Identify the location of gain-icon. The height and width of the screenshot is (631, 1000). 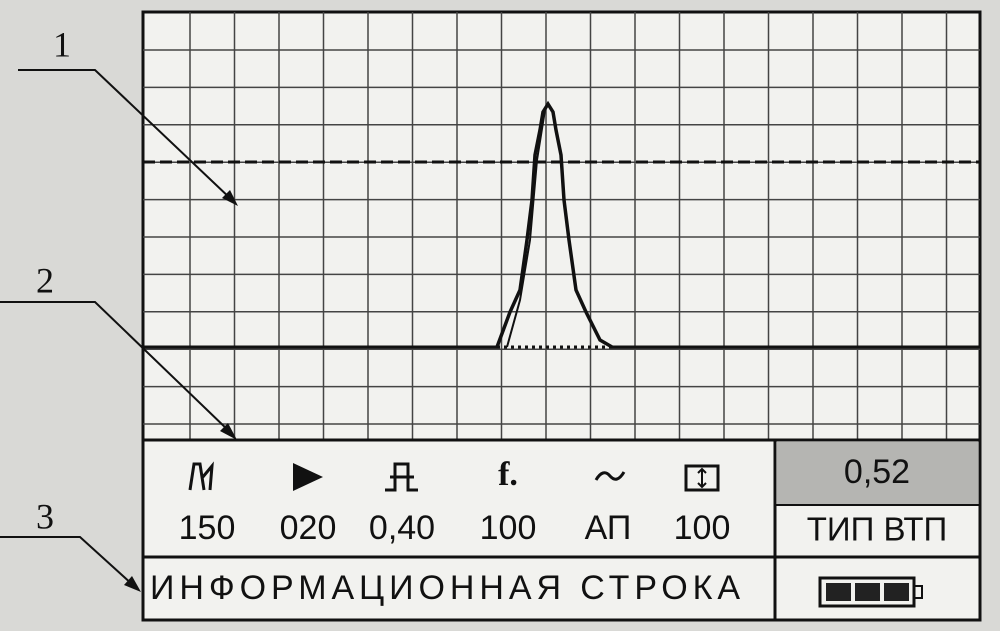
(201, 476).